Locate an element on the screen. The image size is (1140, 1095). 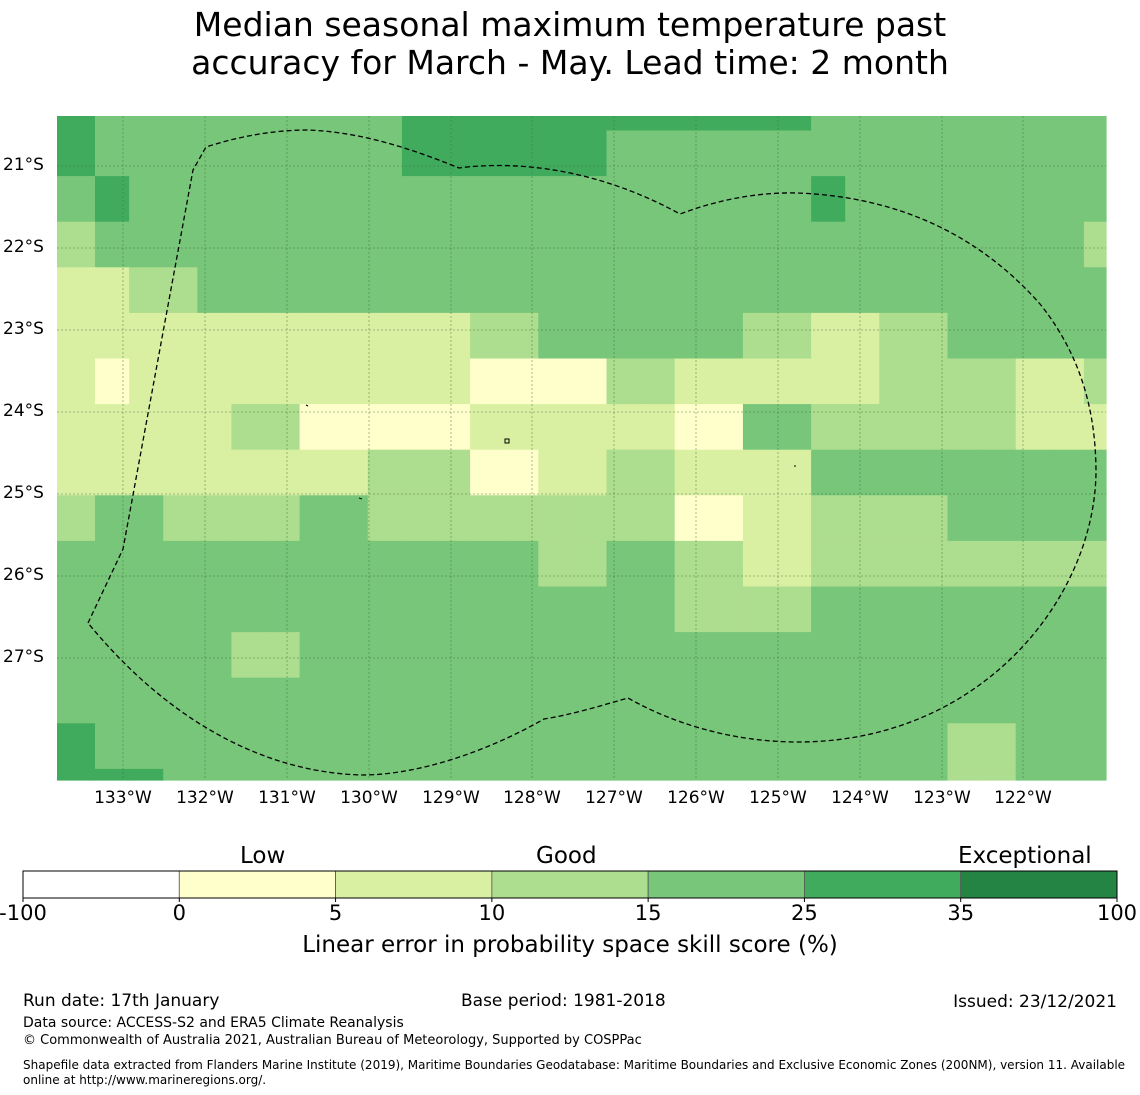
colorbar-tick-label: 5 is located at coordinates (335, 913).